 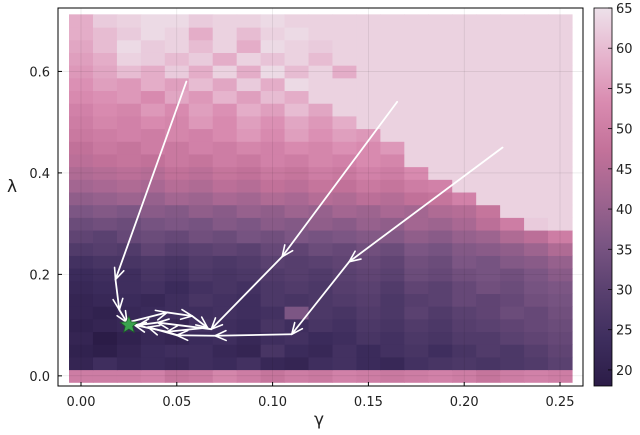 What do you see at coordinates (613, 194) in the screenshot?
I see `colorbar: 20 25 30 35 40 45 50 55 60 65` at bounding box center [613, 194].